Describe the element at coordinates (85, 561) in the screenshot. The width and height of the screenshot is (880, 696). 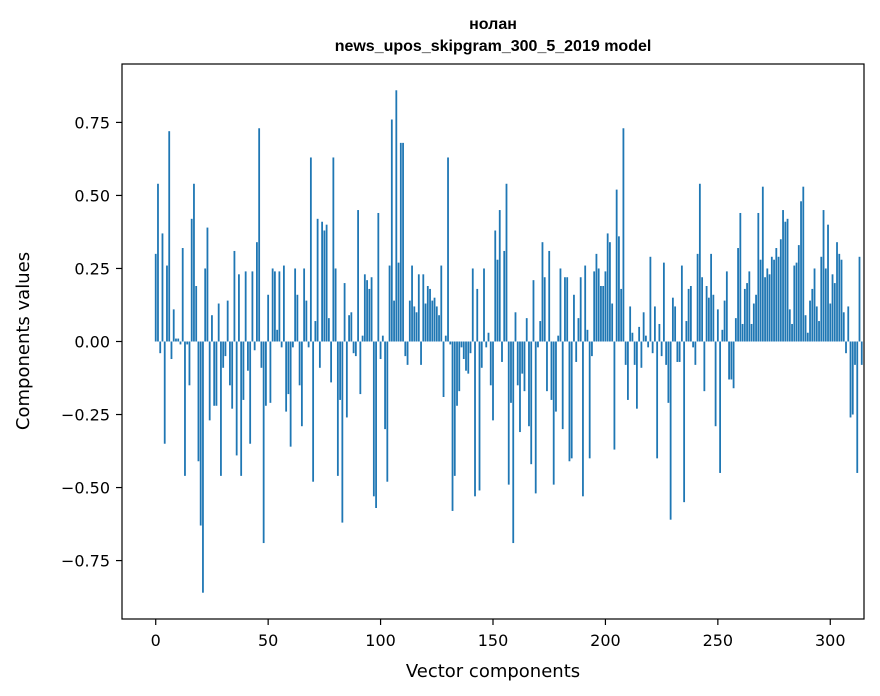
I see `y-tick-label: −0.75` at that location.